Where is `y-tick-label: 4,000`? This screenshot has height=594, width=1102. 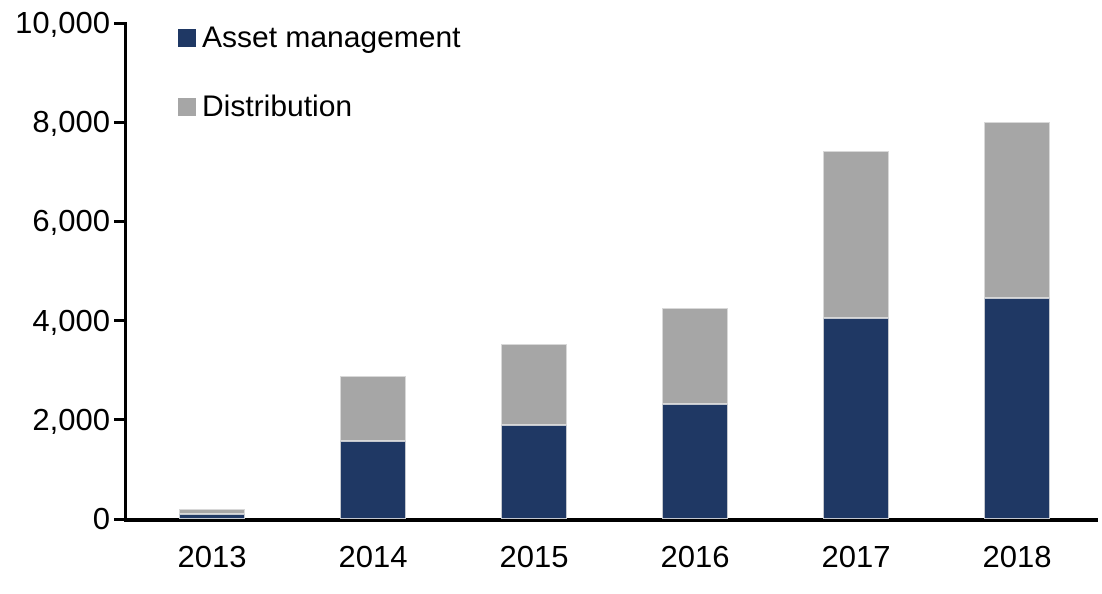
y-tick-label: 4,000 is located at coordinates (71, 320).